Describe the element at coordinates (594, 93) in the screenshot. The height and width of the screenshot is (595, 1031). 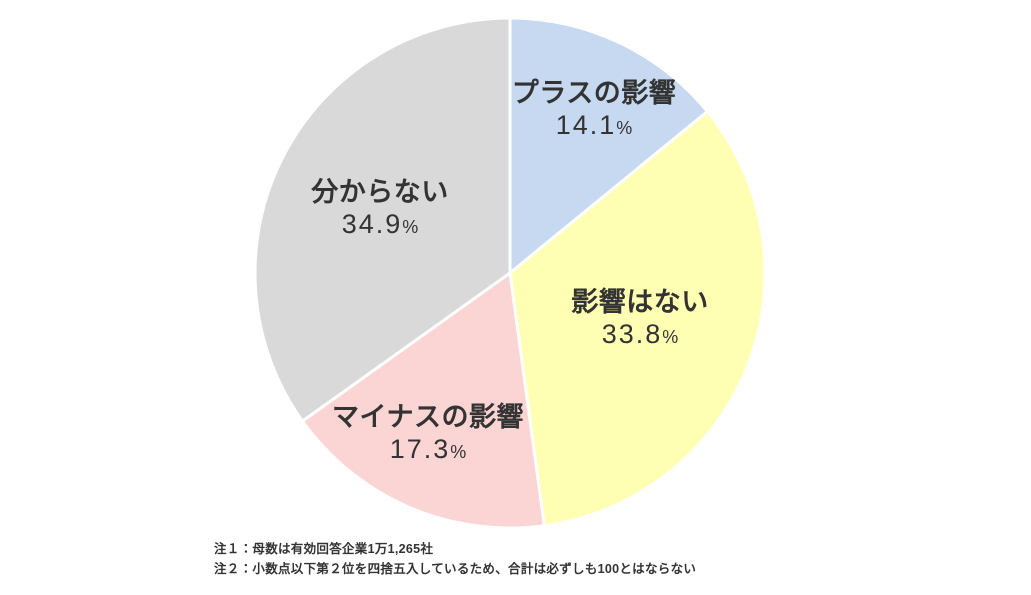
I see `slice-label-plus-text: プラスの影響` at that location.